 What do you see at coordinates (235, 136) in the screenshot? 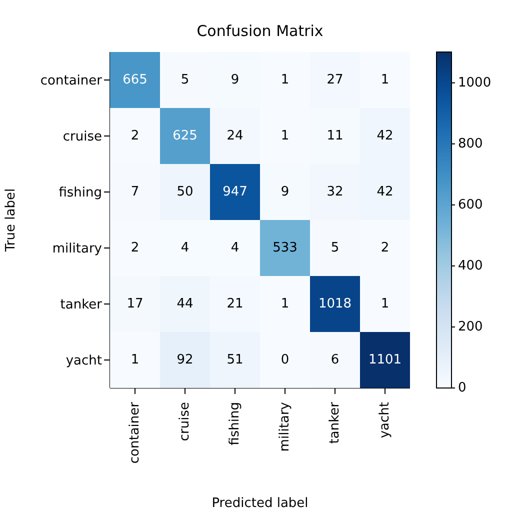
I see `data-label: 24` at bounding box center [235, 136].